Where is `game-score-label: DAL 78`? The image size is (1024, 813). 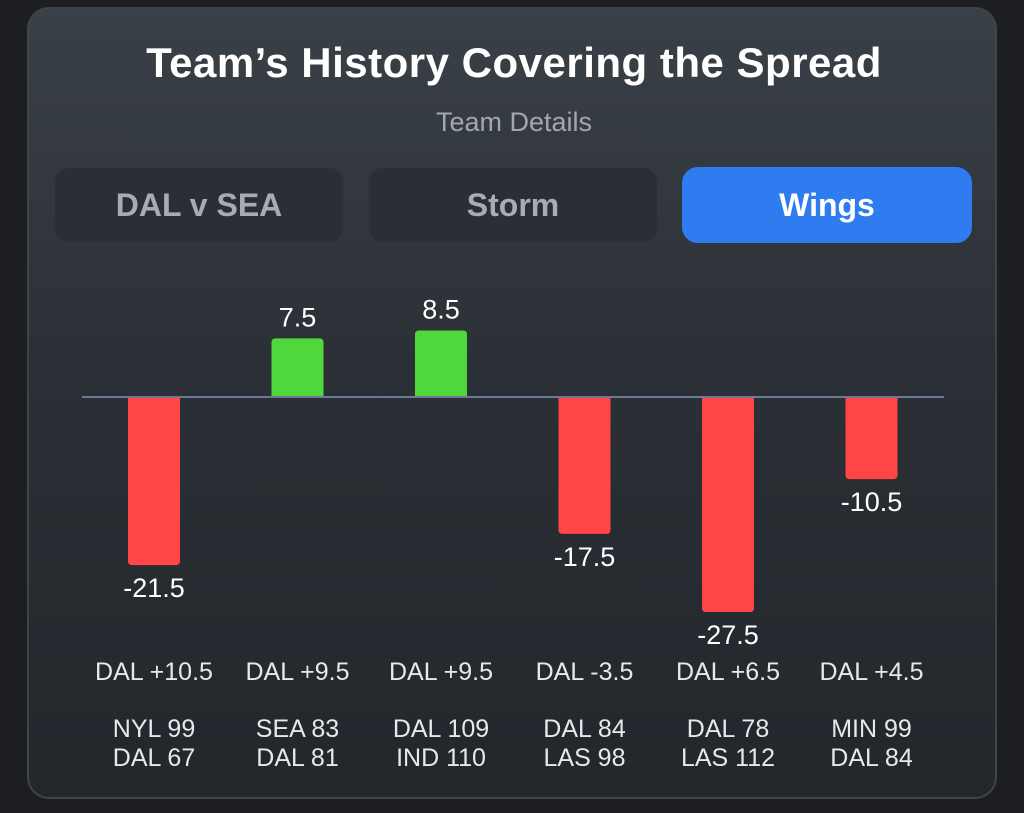
game-score-label: DAL 78 is located at coordinates (728, 729).